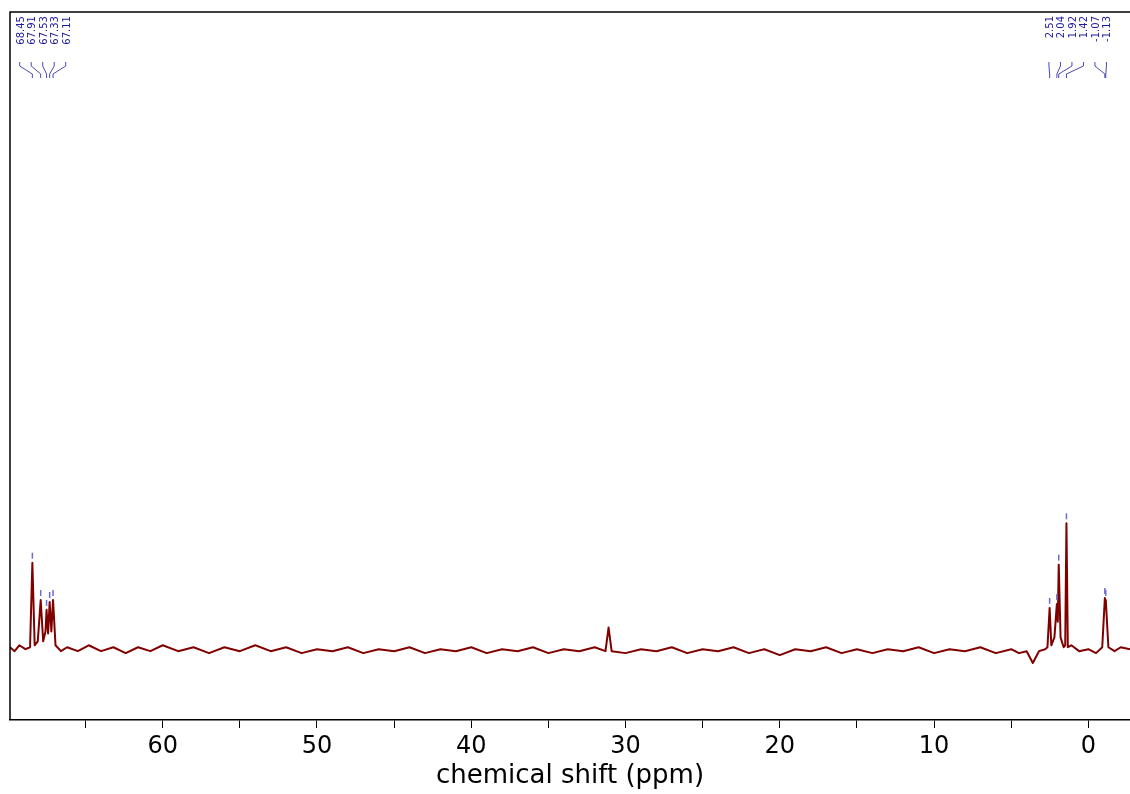 The width and height of the screenshot is (1130, 794). What do you see at coordinates (1049, 27) in the screenshot?
I see `text: 2.51` at bounding box center [1049, 27].